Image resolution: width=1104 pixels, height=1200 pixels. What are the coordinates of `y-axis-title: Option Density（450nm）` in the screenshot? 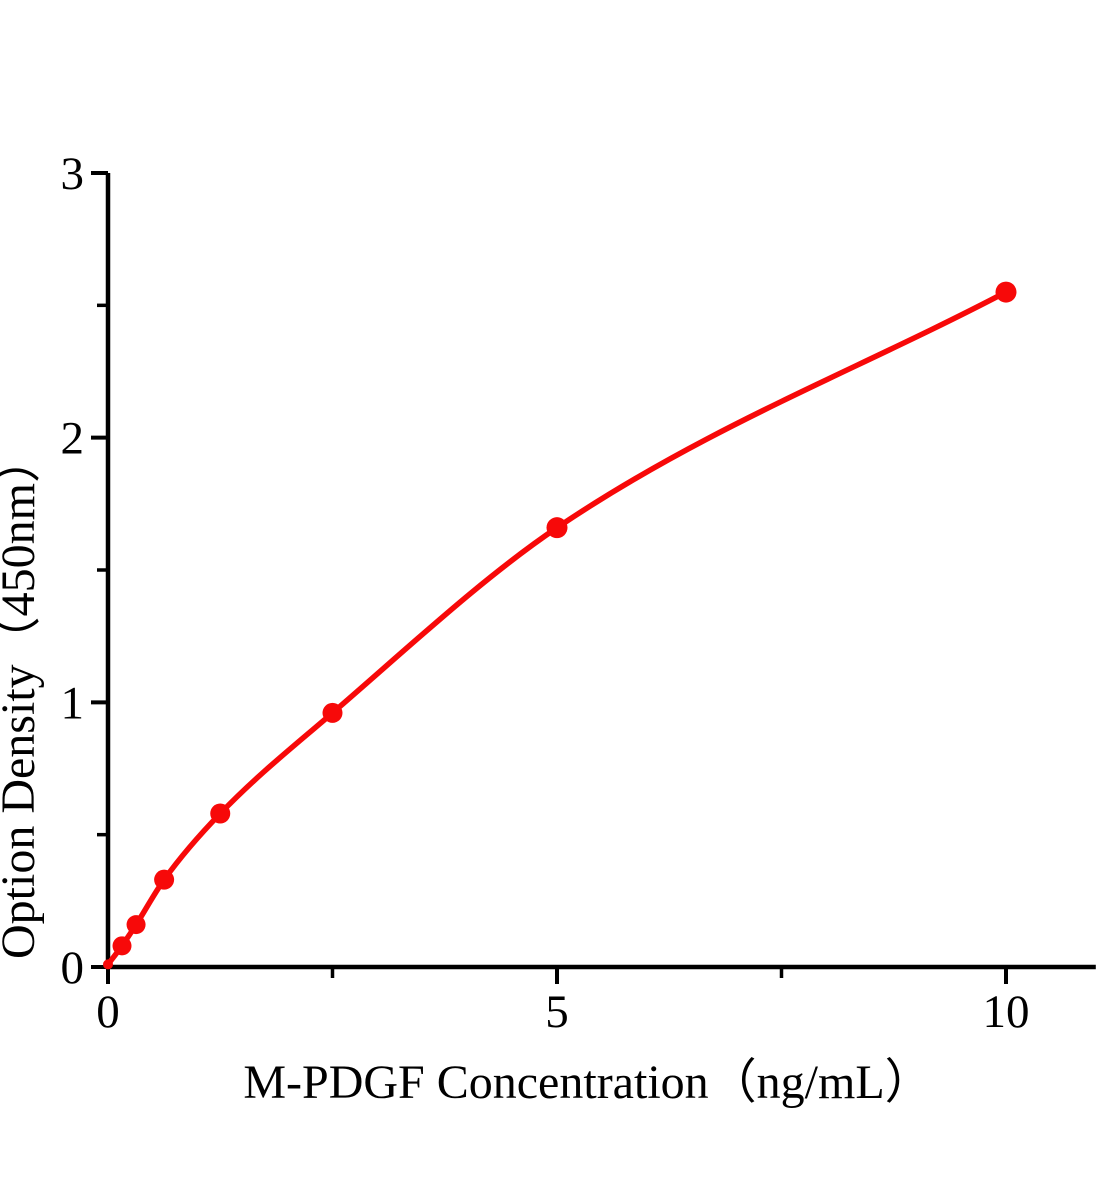 It's located at (22, 697).